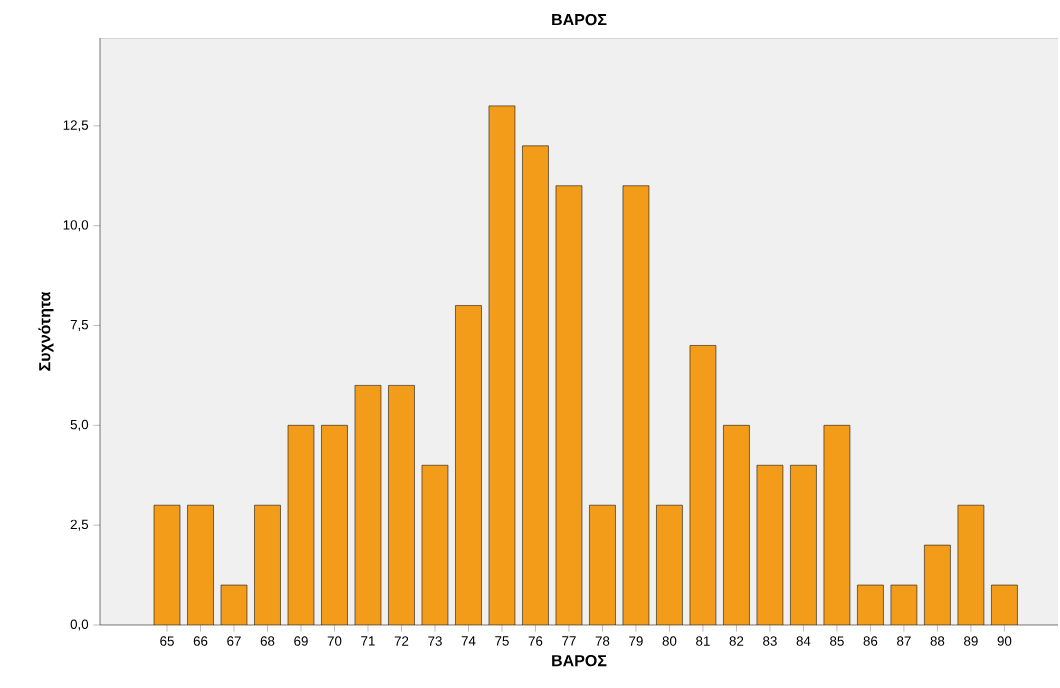  Describe the element at coordinates (569, 641) in the screenshot. I see `x-tick-label: 77` at that location.